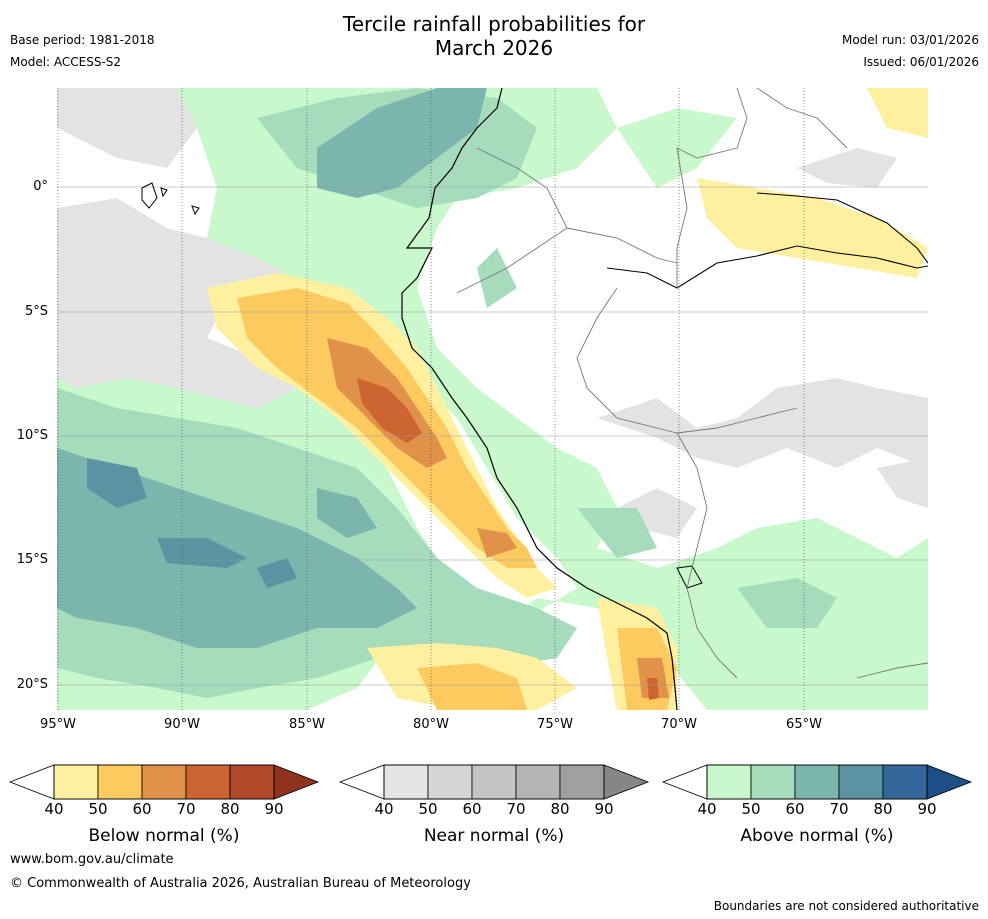 The height and width of the screenshot is (919, 988). I want to click on legend-near-bar, so click(494, 782).